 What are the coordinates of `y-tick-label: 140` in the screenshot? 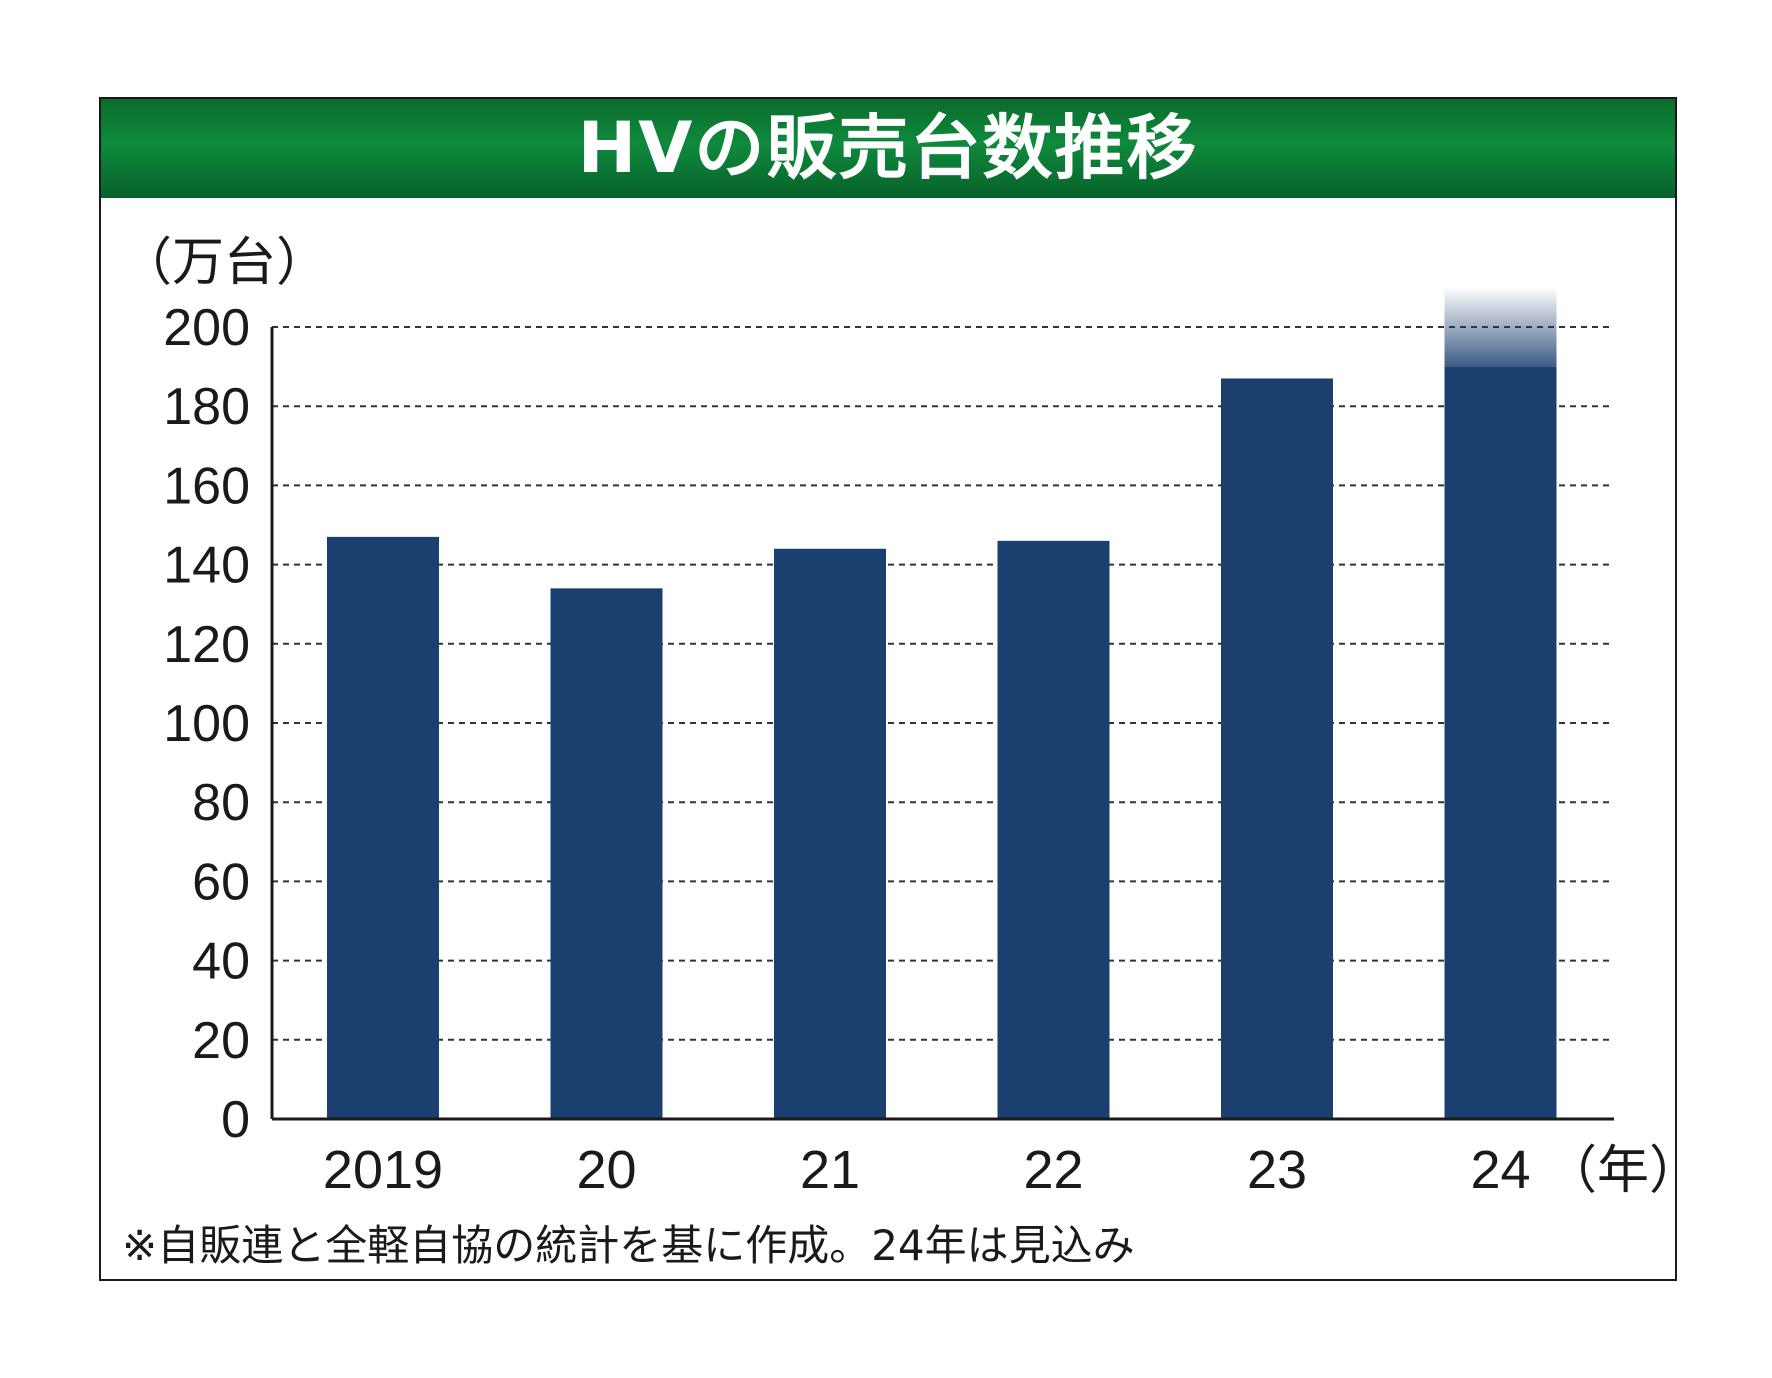 It's located at (206, 566).